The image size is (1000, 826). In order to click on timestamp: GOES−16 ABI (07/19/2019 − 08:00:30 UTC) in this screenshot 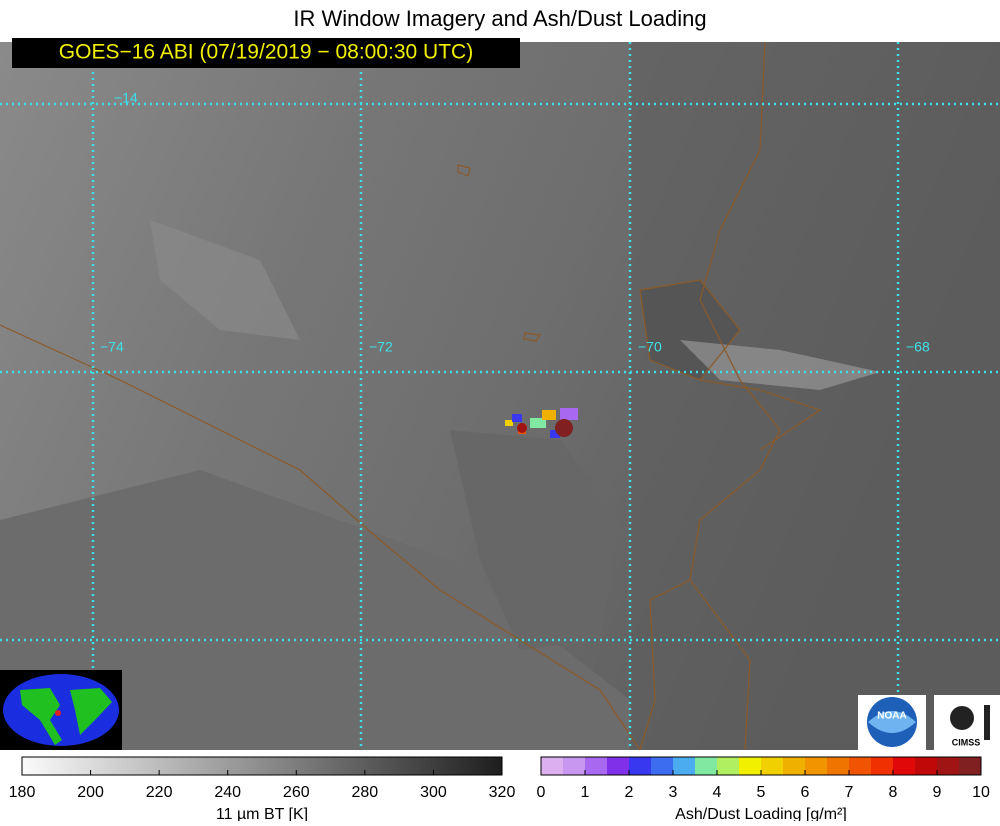, I will do `click(266, 52)`.